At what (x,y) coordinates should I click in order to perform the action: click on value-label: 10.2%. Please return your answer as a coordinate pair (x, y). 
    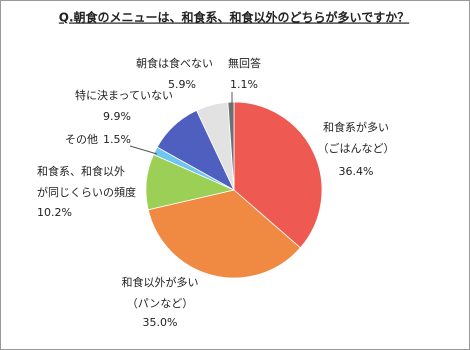
    Looking at the image, I should click on (54, 212).